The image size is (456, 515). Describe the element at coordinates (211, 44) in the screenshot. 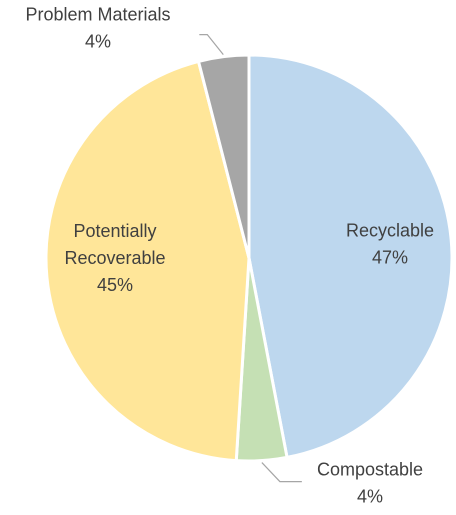

I see `leader-line-problem-materials` at that location.